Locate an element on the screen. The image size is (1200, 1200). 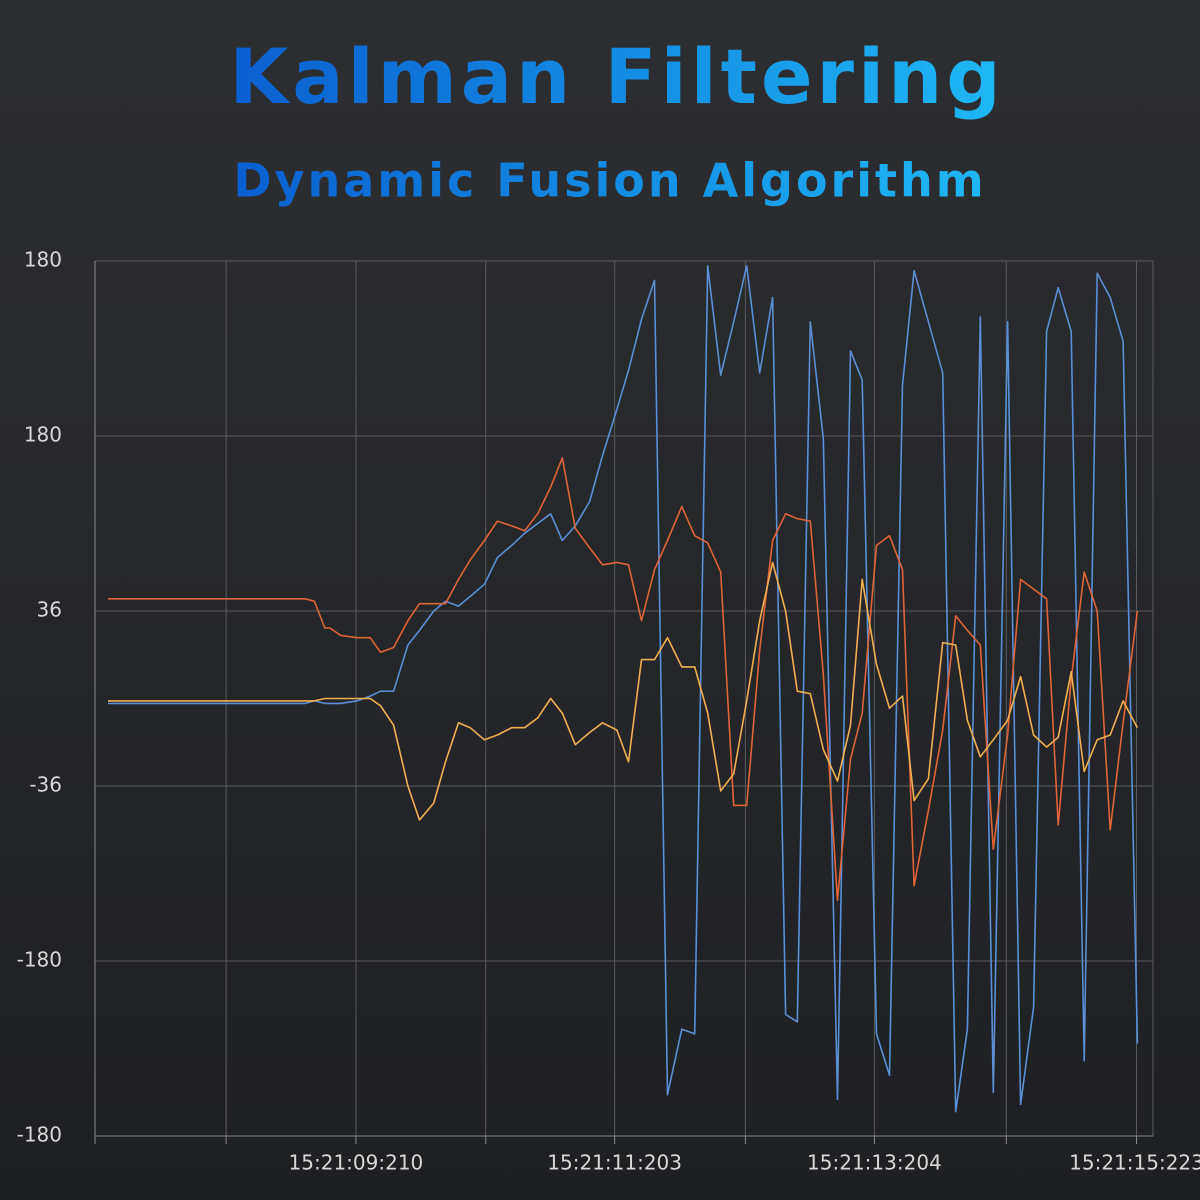
x-tick-label: 15:21:11:203 is located at coordinates (614, 1163).